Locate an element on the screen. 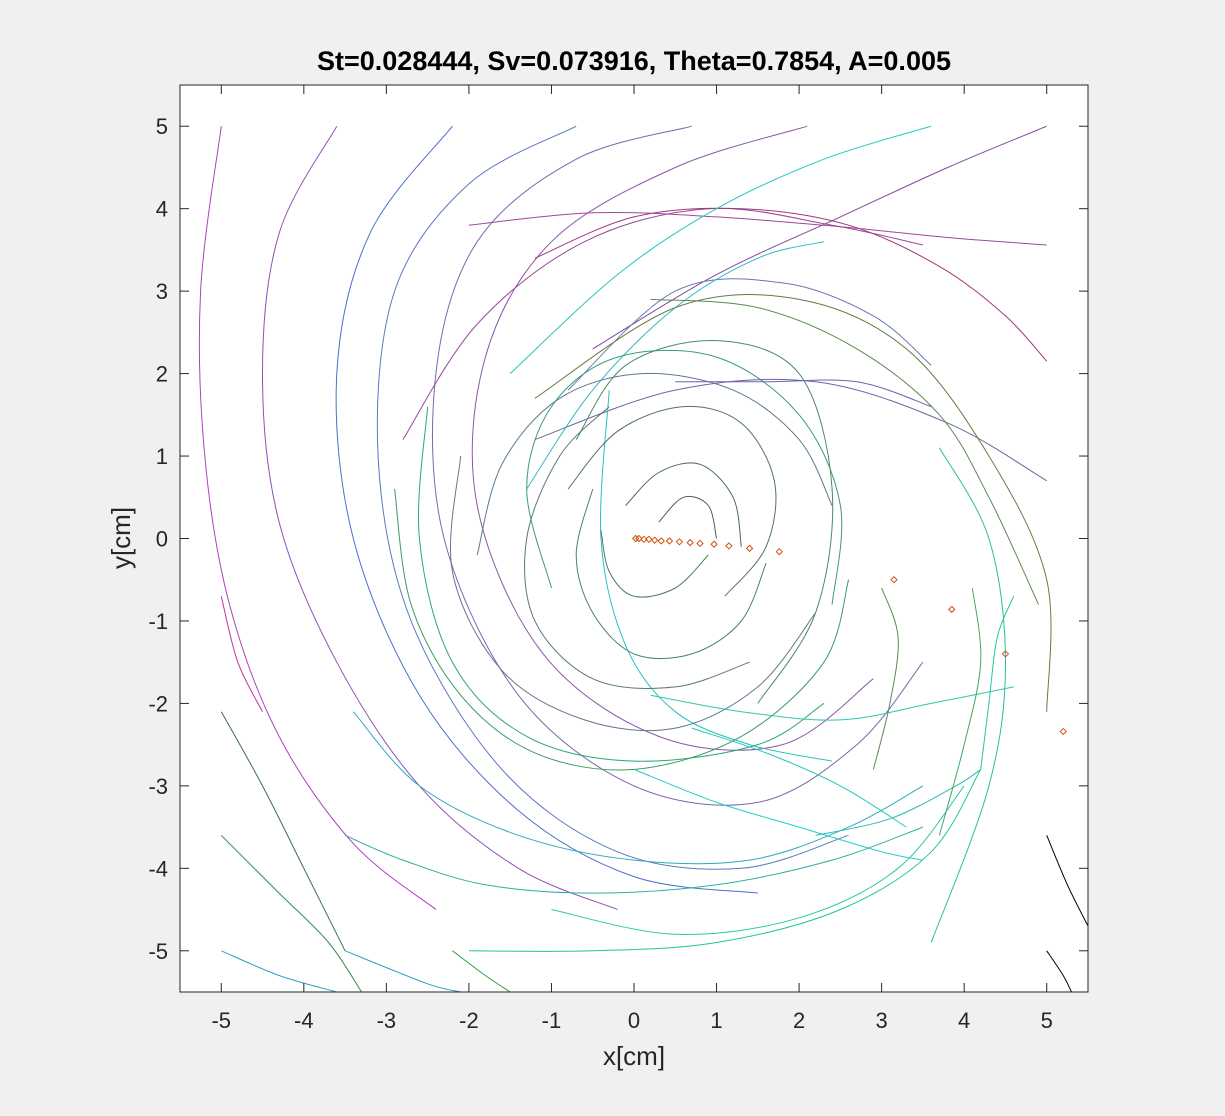 The height and width of the screenshot is (1116, 1225). y-tick-label: -2 is located at coordinates (158, 703).